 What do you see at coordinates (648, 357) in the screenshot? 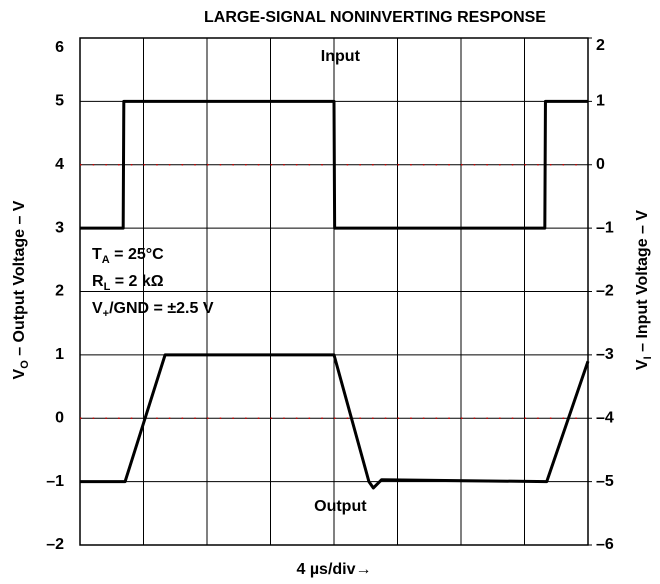
I see `y2-axis-label-sub: I` at bounding box center [648, 357].